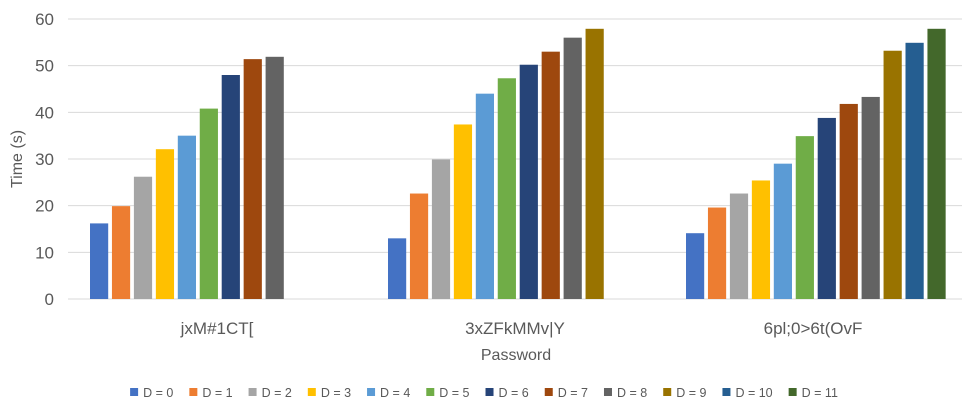  Describe the element at coordinates (44, 112) in the screenshot. I see `y-tick-label: 40` at that location.